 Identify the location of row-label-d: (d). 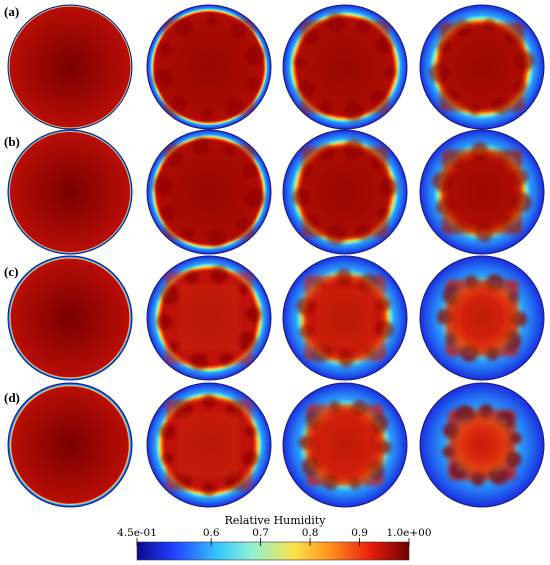
(12, 397).